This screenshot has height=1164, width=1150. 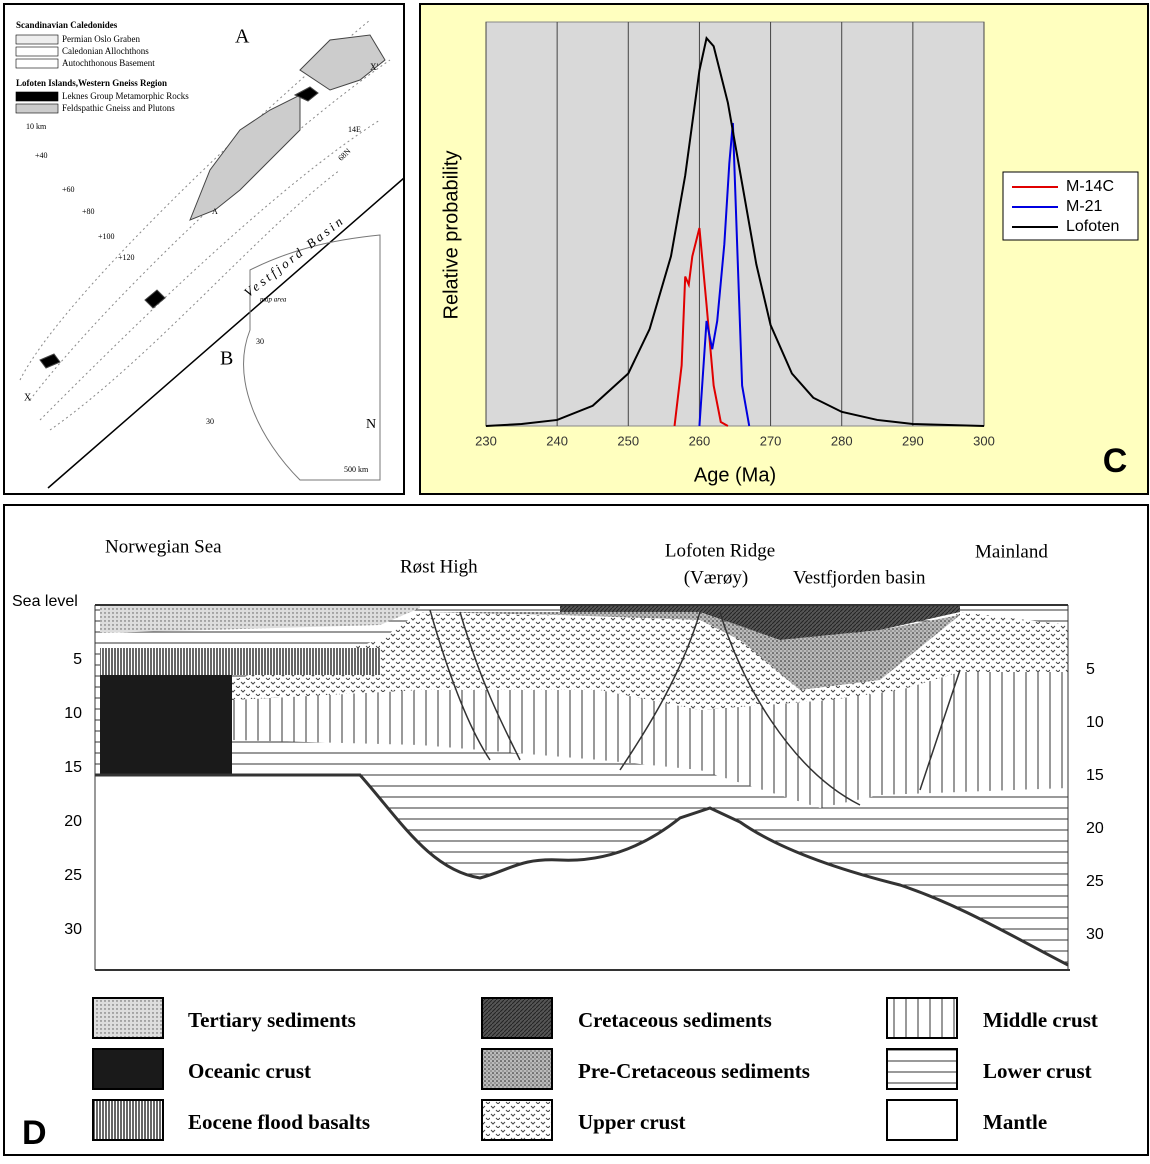 I want to click on y-axis-label: Relative probability, so click(x=451, y=235).